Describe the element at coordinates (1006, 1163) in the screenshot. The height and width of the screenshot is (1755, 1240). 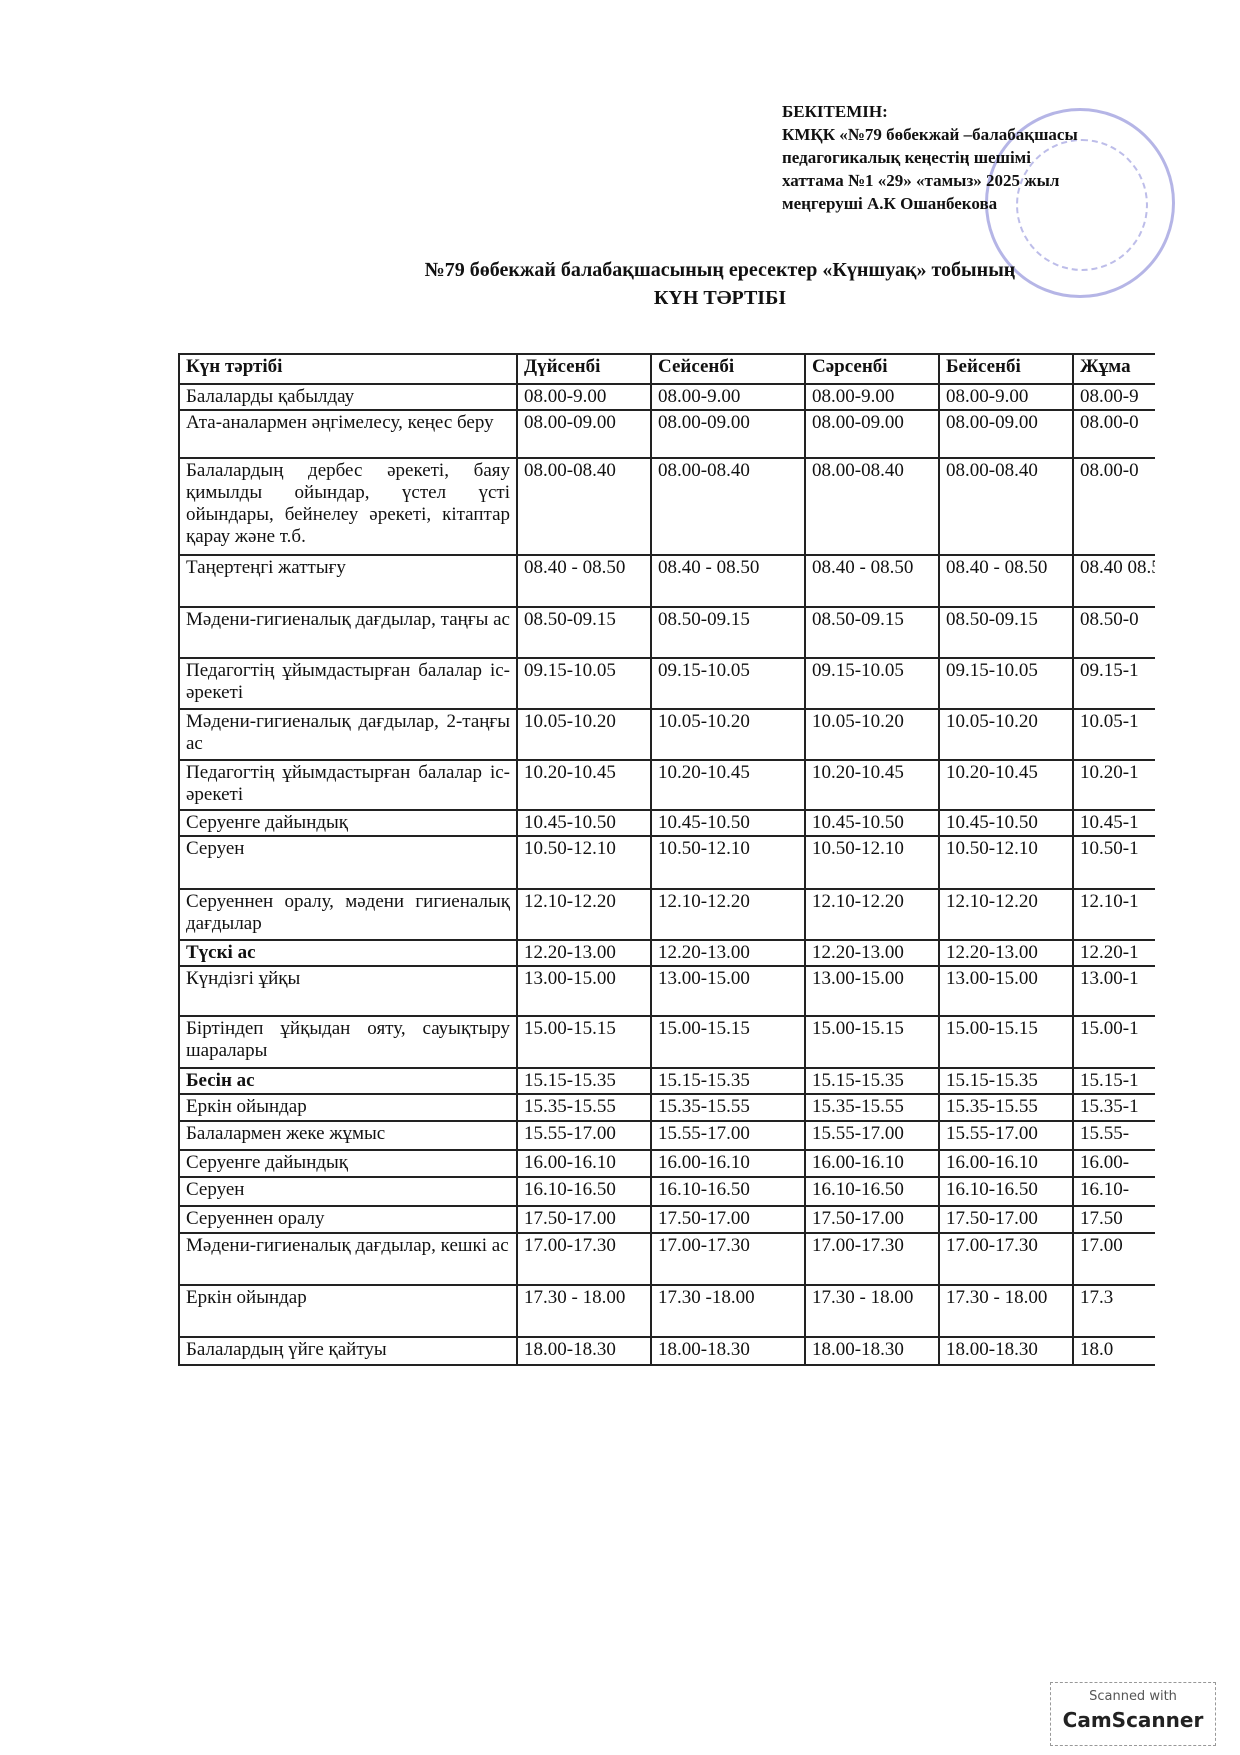
I see `time-cell: 16.00-16.10` at that location.